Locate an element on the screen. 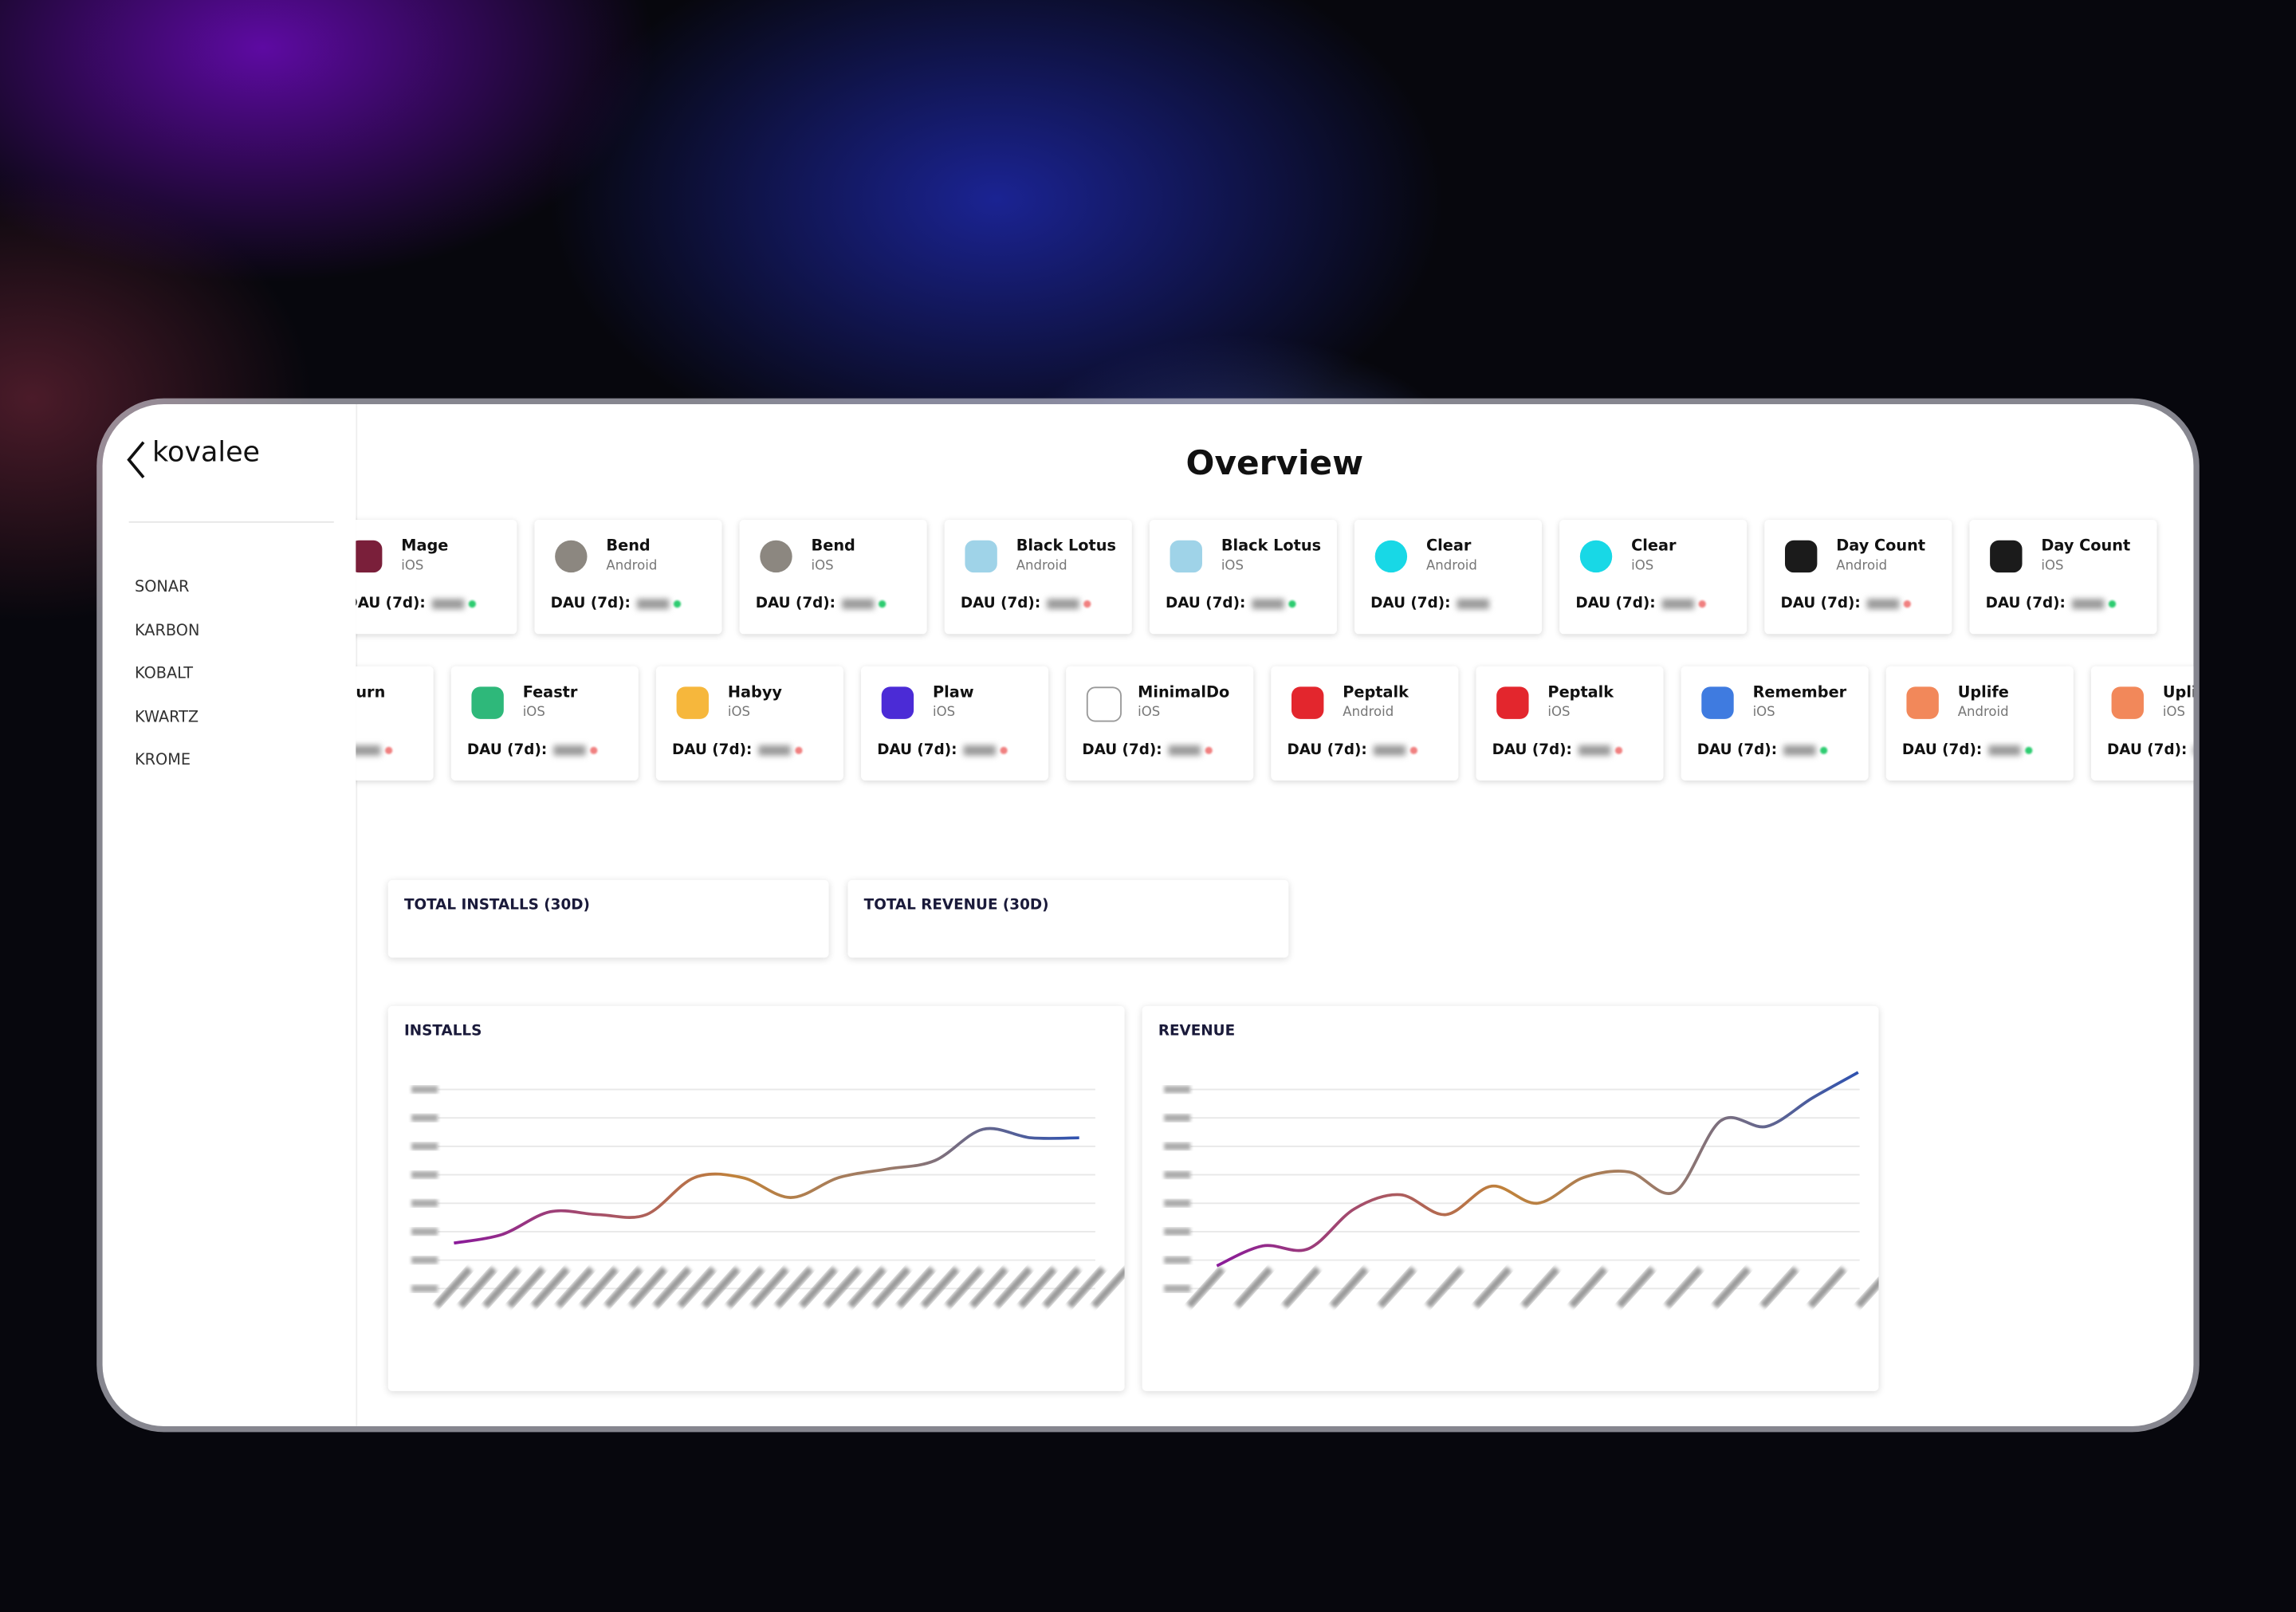 This screenshot has width=2296, height=1612. nav-item: SONAR is located at coordinates (162, 587).